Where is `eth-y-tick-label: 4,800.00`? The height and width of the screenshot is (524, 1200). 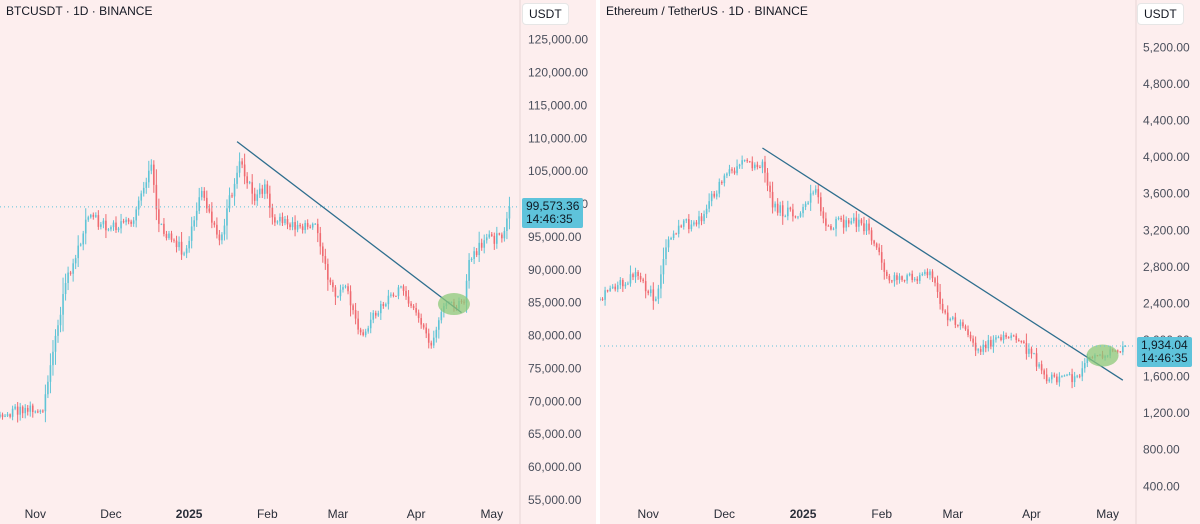 eth-y-tick-label: 4,800.00 is located at coordinates (1166, 84).